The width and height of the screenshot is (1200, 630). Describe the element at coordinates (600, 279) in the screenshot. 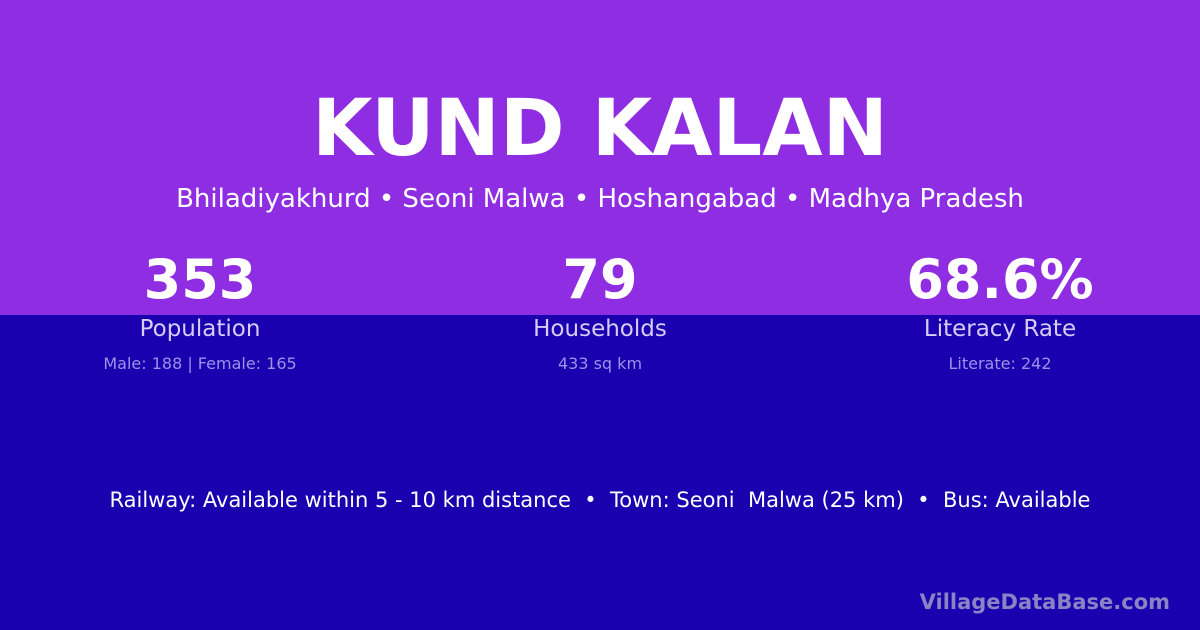

I see `stat-value: 79` at that location.